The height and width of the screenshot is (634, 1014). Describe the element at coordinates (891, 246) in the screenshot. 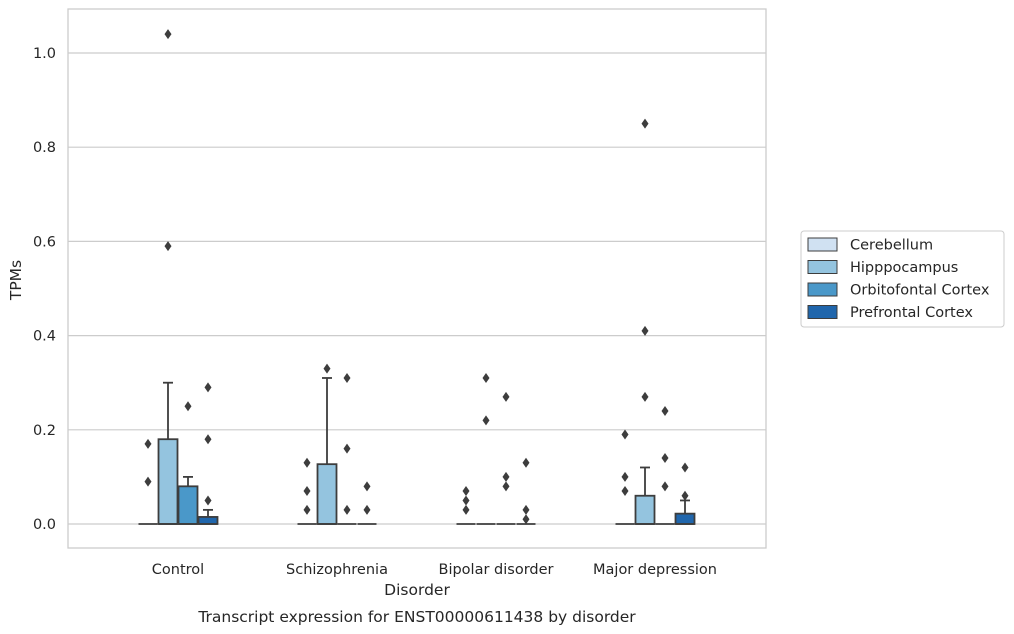

I see `legend-label: Cerebellum` at that location.